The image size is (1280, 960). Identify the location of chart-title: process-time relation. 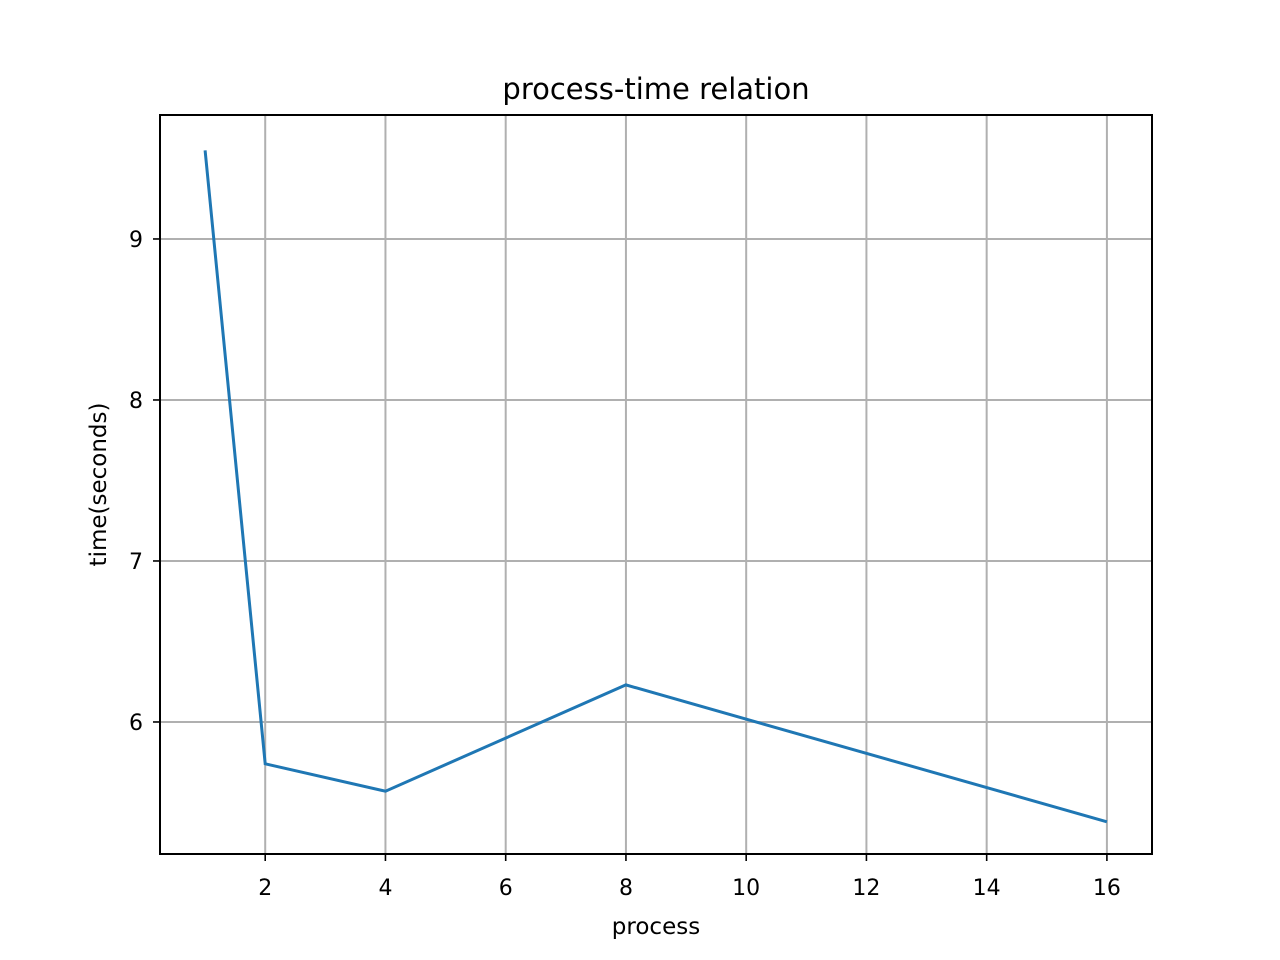
(655, 89).